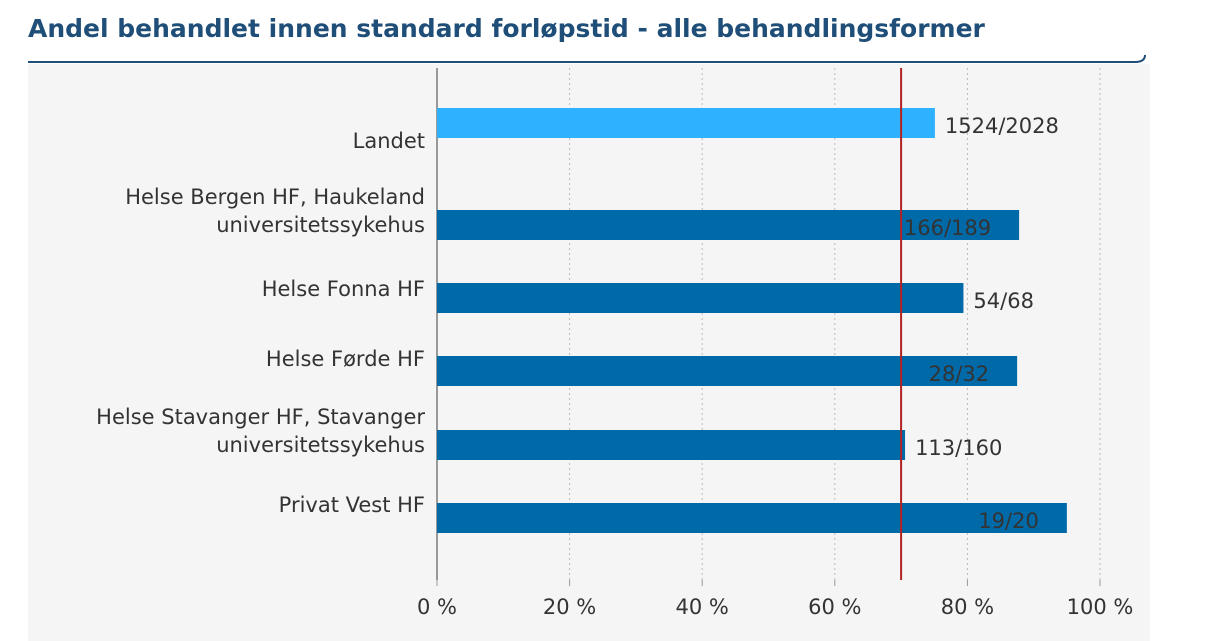  What do you see at coordinates (587, 58) in the screenshot?
I see `title-rule` at bounding box center [587, 58].